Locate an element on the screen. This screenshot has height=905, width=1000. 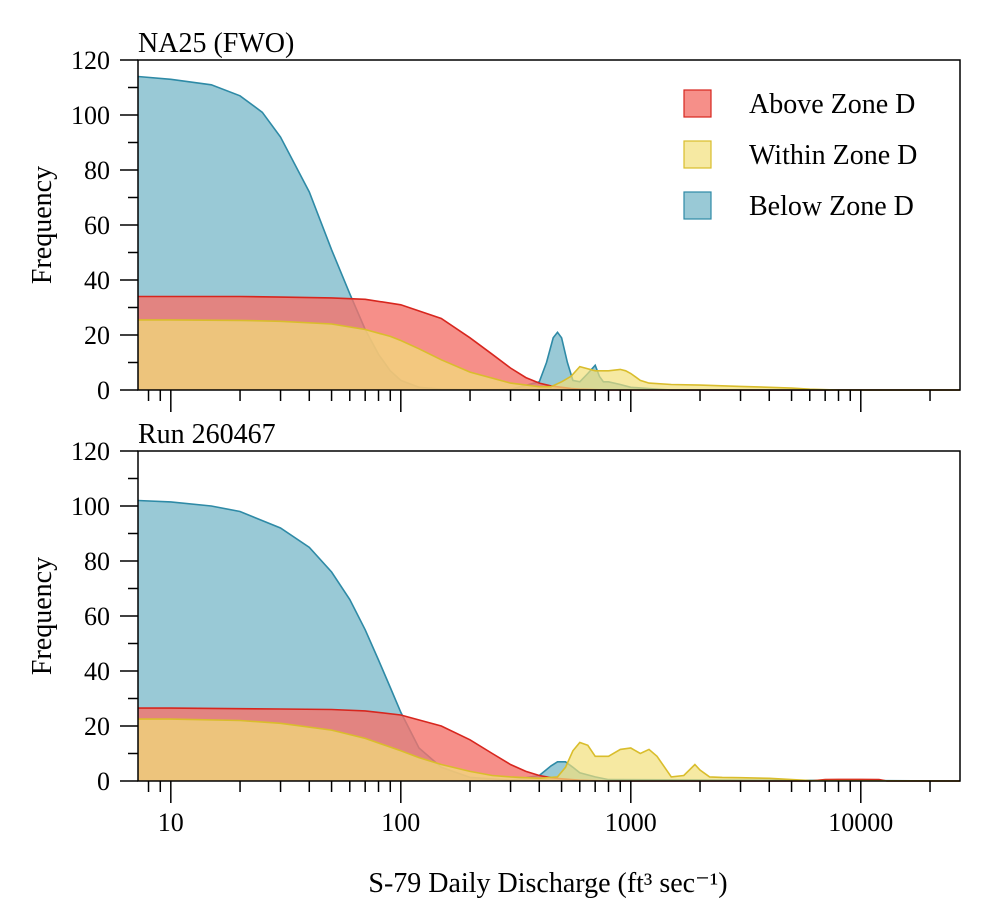
x-tick-label: 1000 is located at coordinates (631, 822).